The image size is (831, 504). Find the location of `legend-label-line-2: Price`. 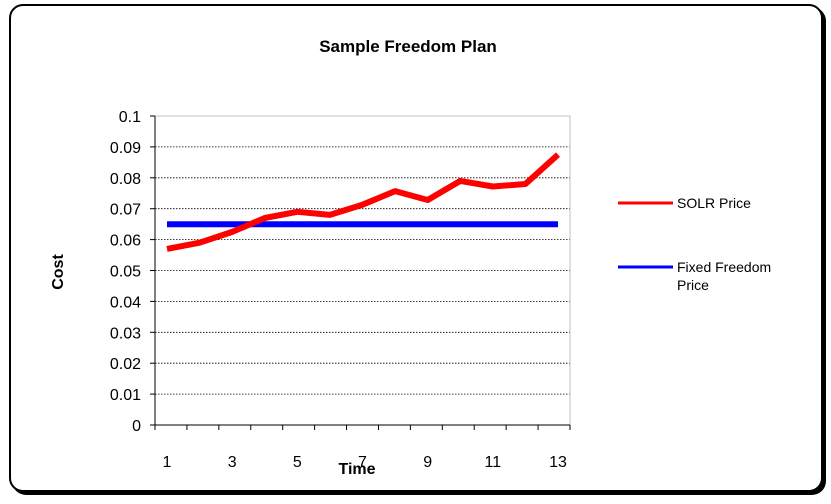

legend-label-line-2: Price is located at coordinates (693, 285).